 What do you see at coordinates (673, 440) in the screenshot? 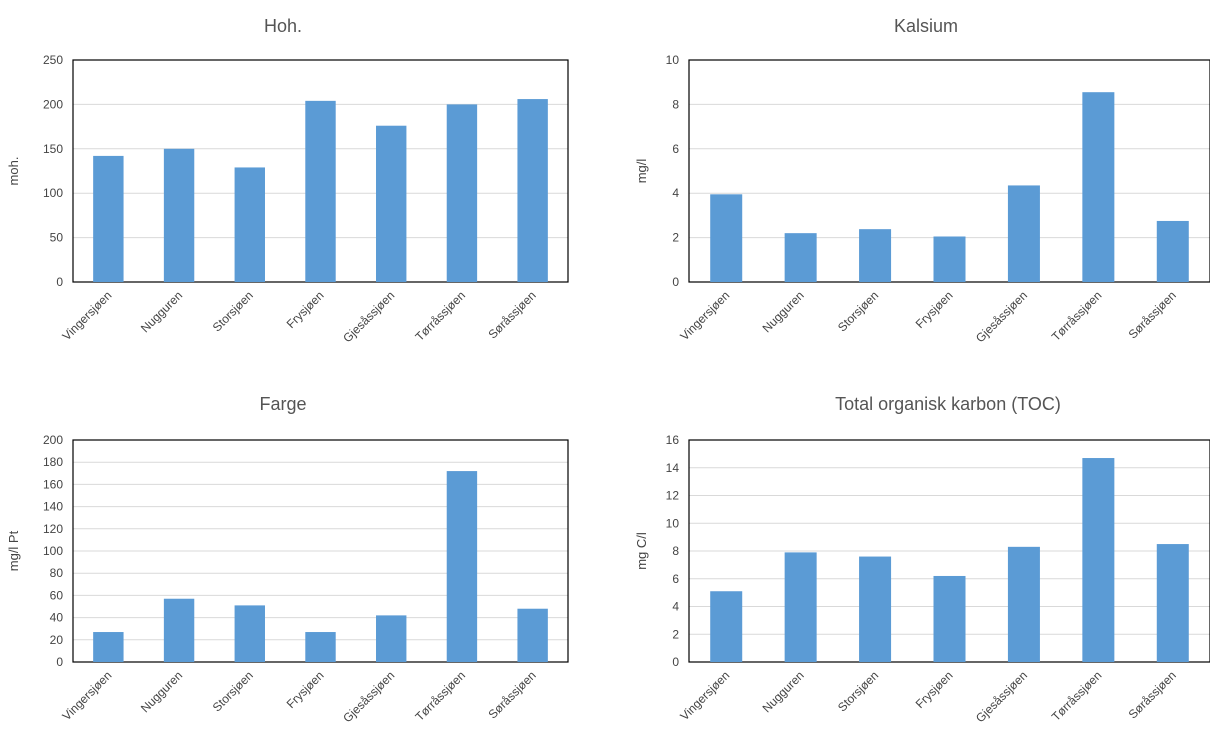
I see `y-tick-label: 16` at bounding box center [673, 440].